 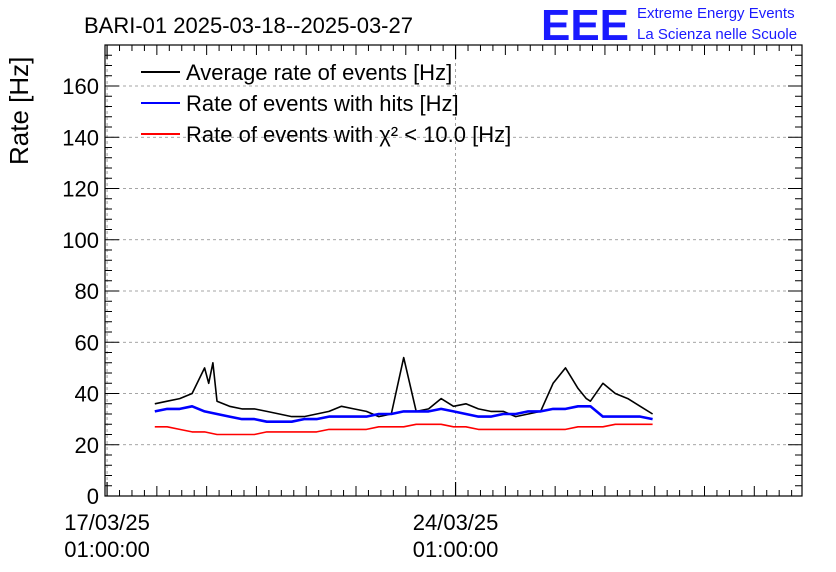 What do you see at coordinates (404, 387) in the screenshot?
I see `series-line-average-rate` at bounding box center [404, 387].